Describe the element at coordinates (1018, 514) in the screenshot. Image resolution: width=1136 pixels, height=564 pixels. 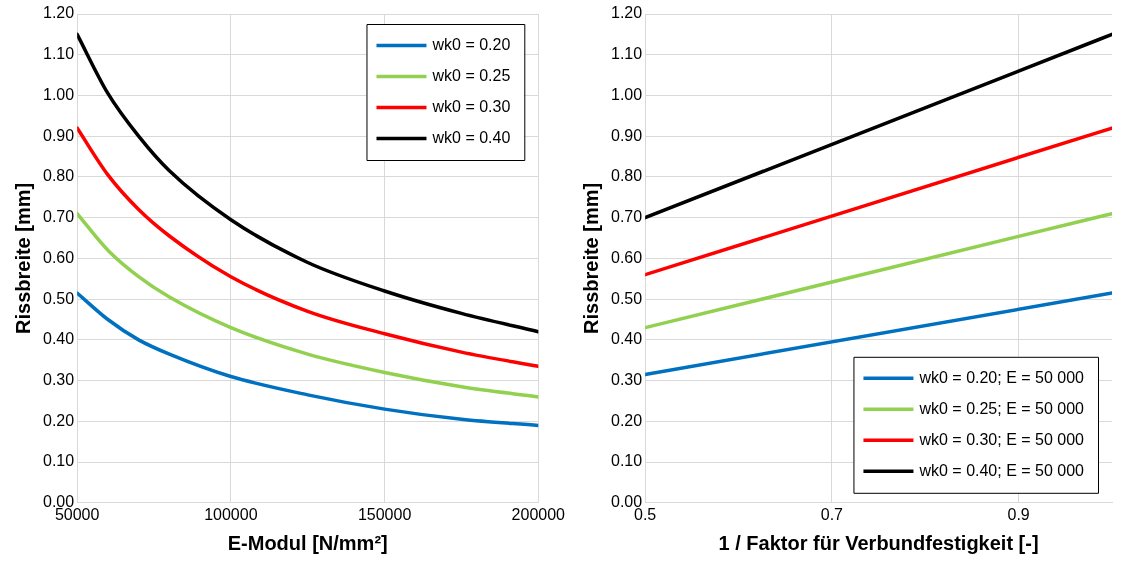
I see `x-tick-label: 0.9` at that location.